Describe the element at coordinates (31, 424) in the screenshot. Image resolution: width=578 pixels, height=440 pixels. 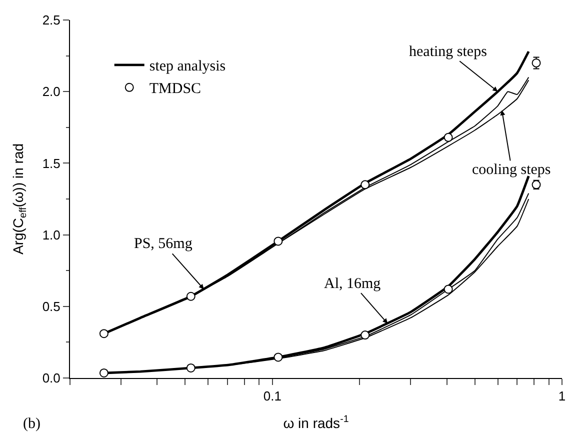
I see `text: (b)` at that location.